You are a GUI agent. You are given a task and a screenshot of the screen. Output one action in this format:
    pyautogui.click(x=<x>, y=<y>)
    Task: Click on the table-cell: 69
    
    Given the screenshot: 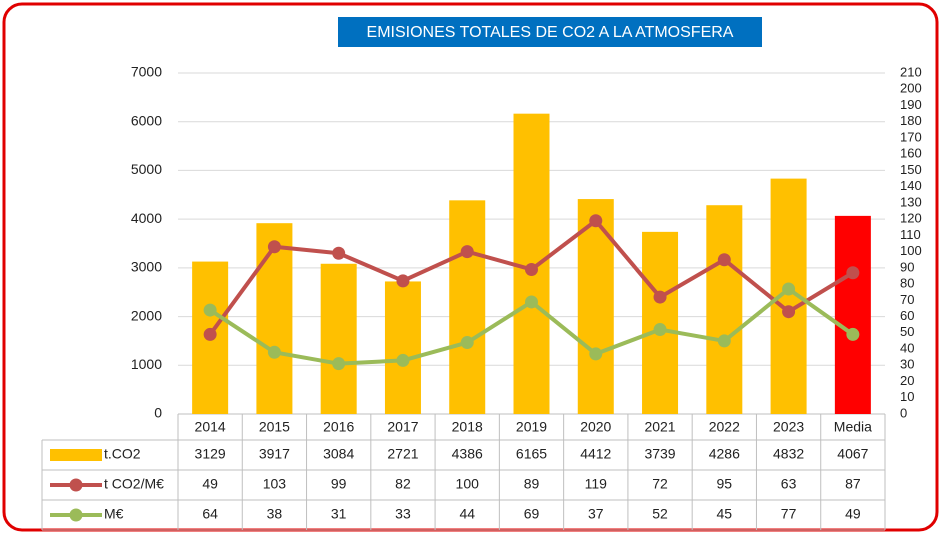 What is the action you would take?
    pyautogui.click(x=532, y=514)
    